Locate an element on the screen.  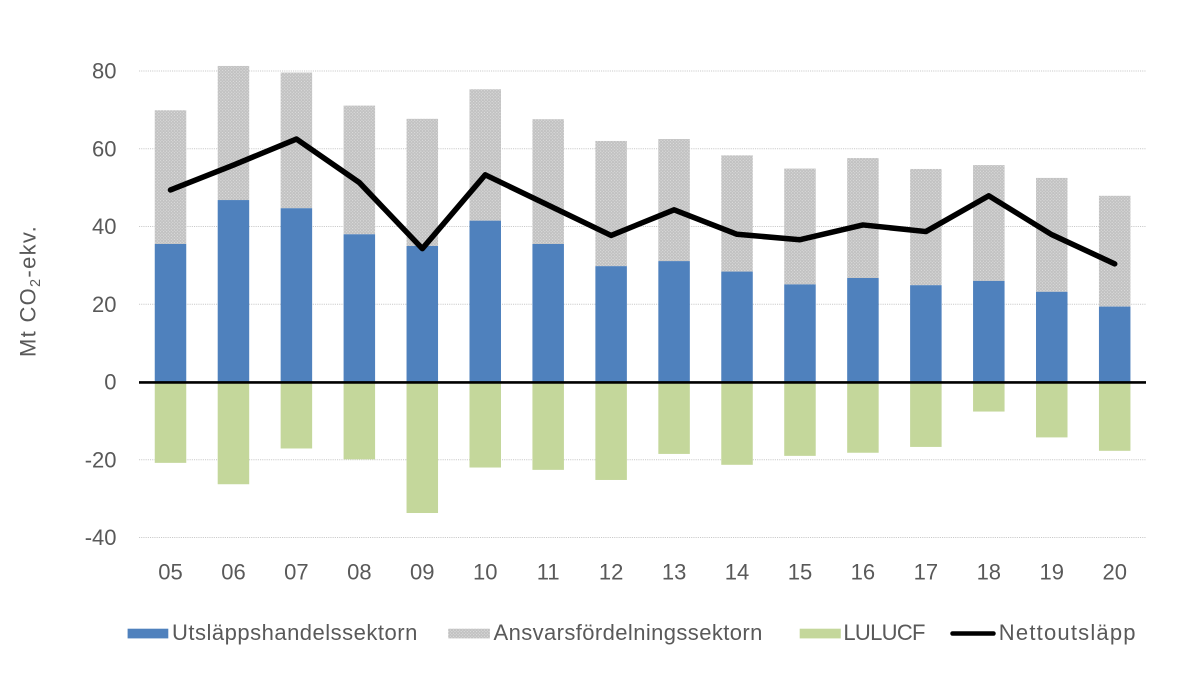
svg-text: 07 is located at coordinates (296, 572).